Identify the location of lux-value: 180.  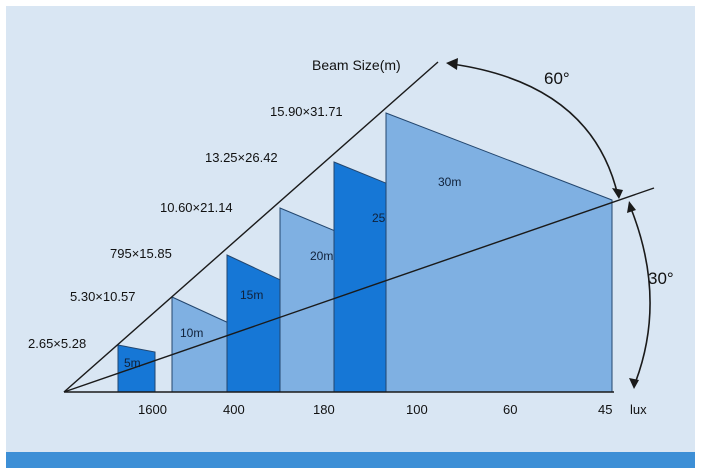
(324, 409).